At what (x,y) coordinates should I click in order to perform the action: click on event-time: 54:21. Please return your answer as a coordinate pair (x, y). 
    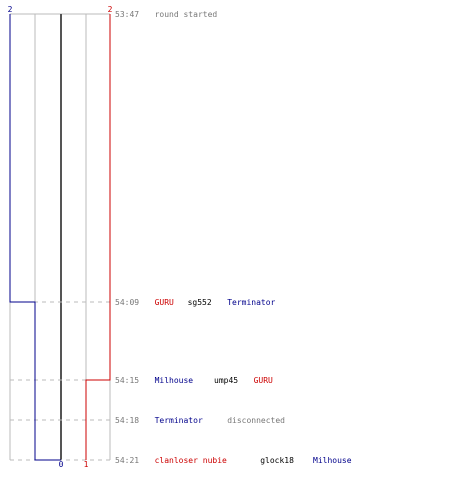
    Looking at the image, I should click on (127, 460).